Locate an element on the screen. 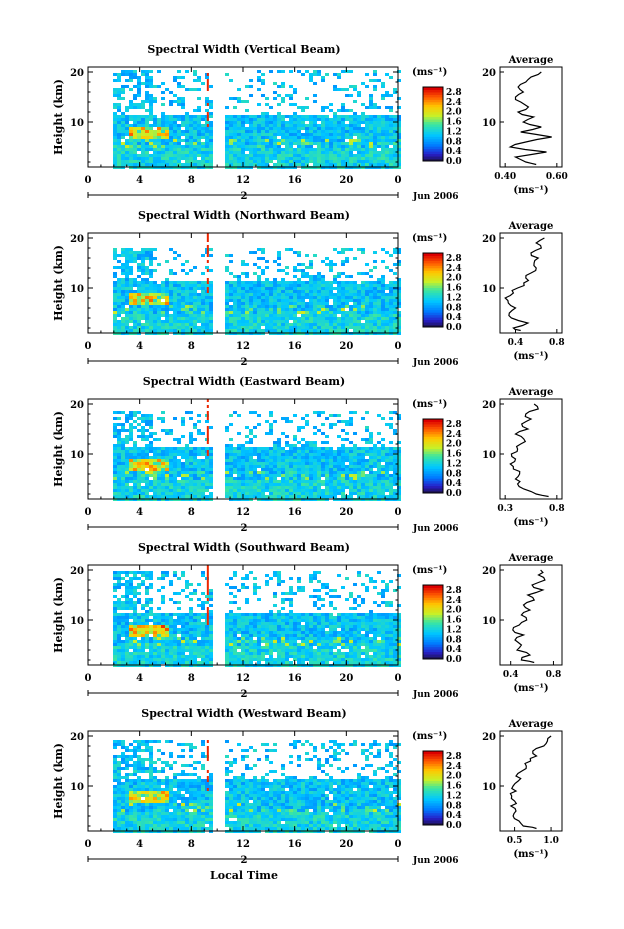 Image resolution: width=624 pixels, height=929 pixels. colorbar-swatch is located at coordinates (433, 101).